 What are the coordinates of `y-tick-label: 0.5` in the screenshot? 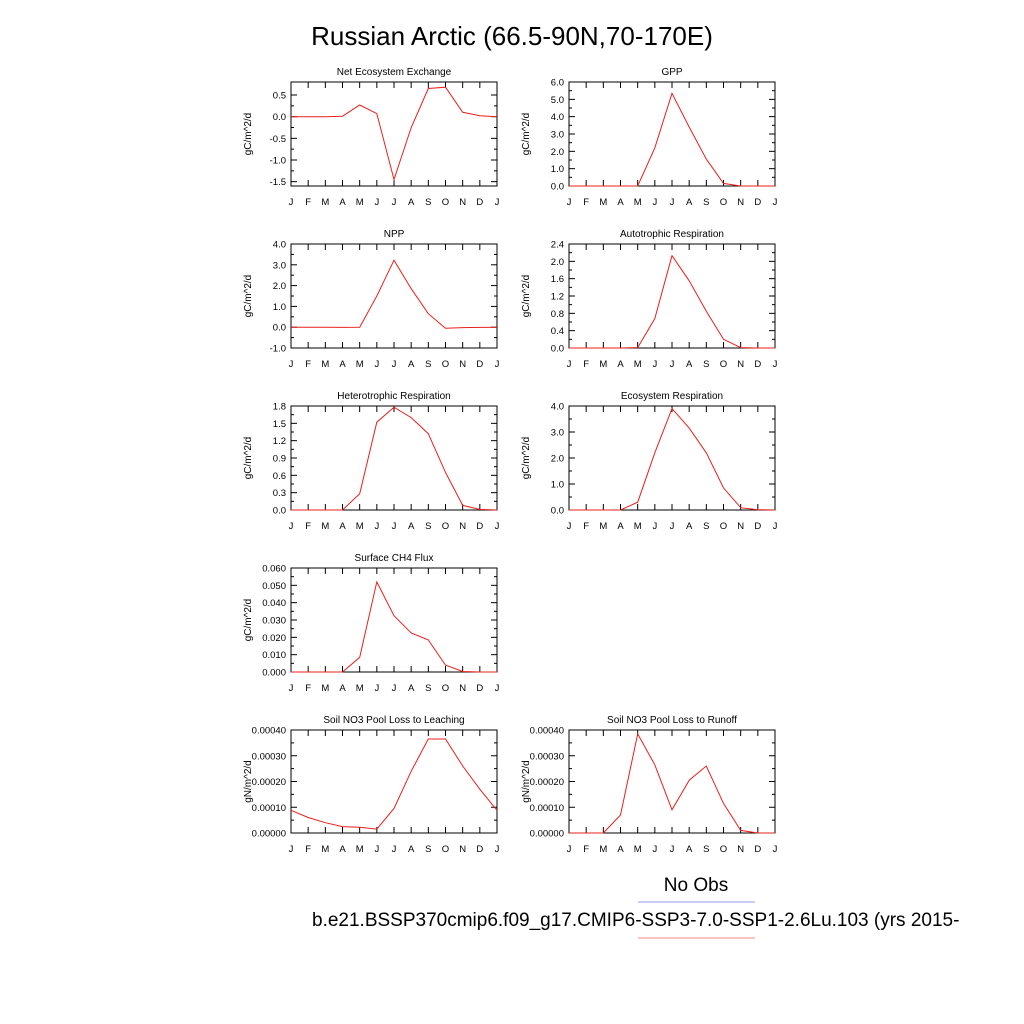 It's located at (279, 96).